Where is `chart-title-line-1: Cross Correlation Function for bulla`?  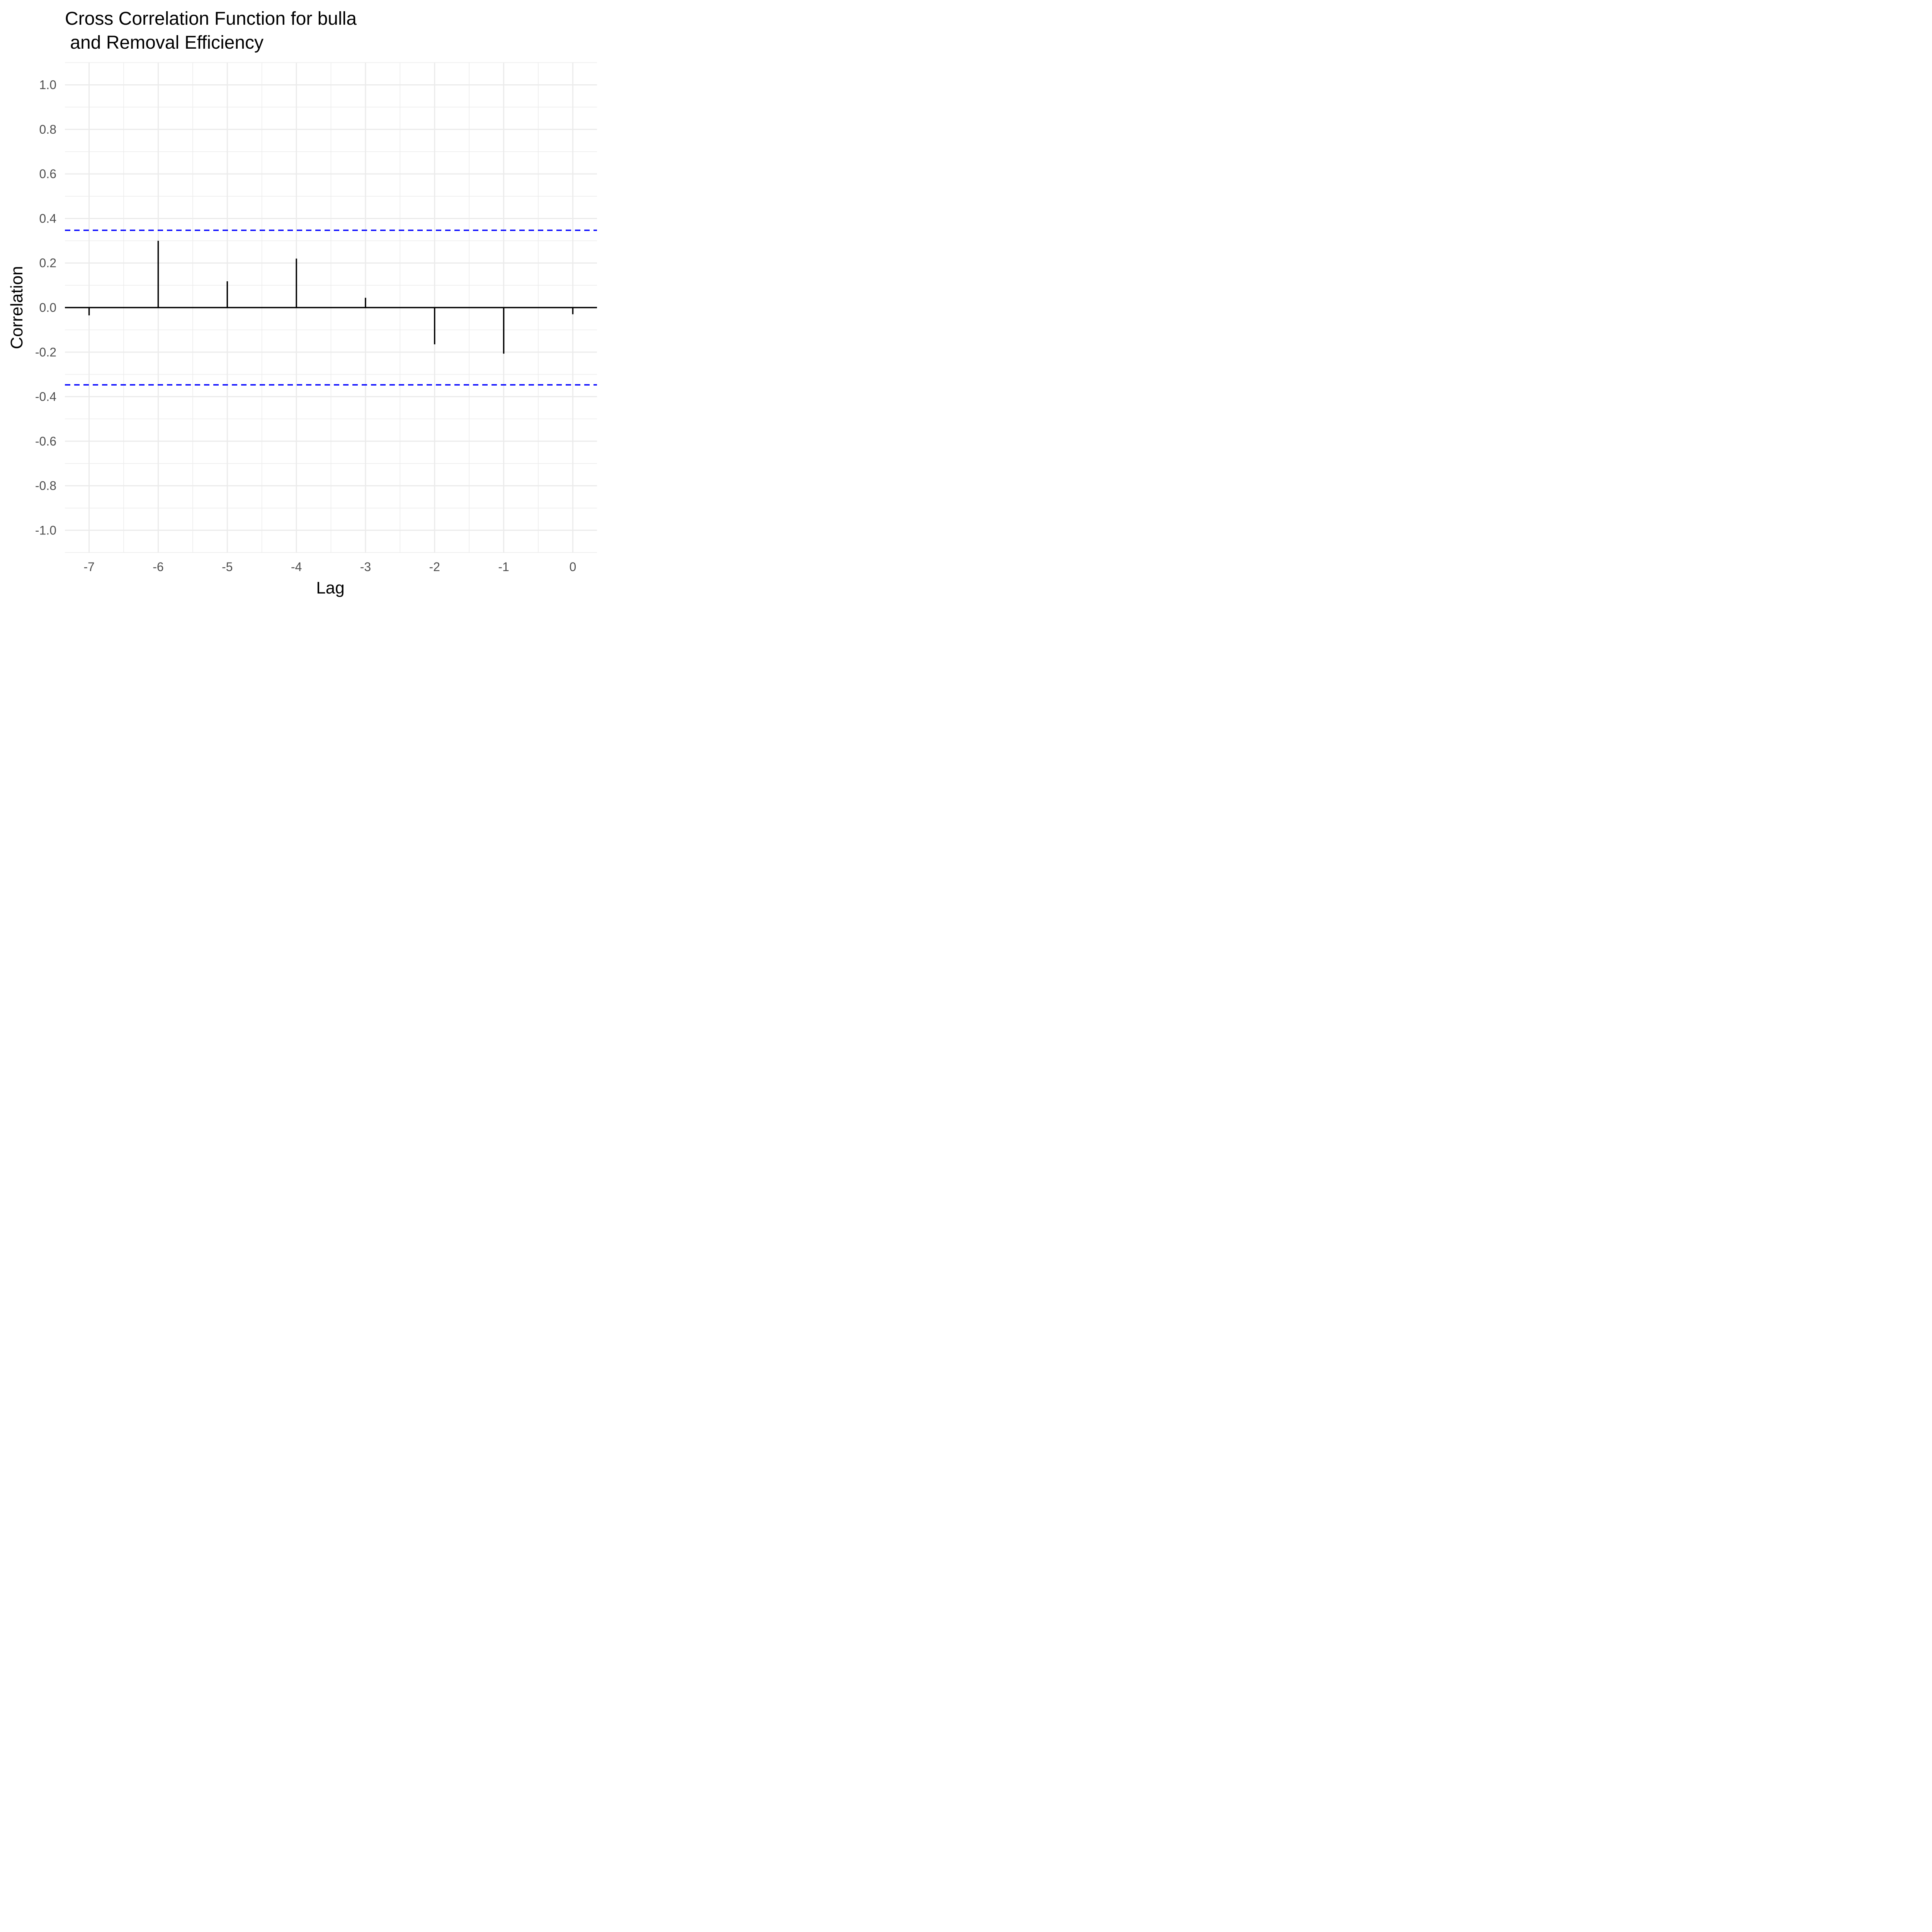 chart-title-line-1: Cross Correlation Function for bulla is located at coordinates (211, 19).